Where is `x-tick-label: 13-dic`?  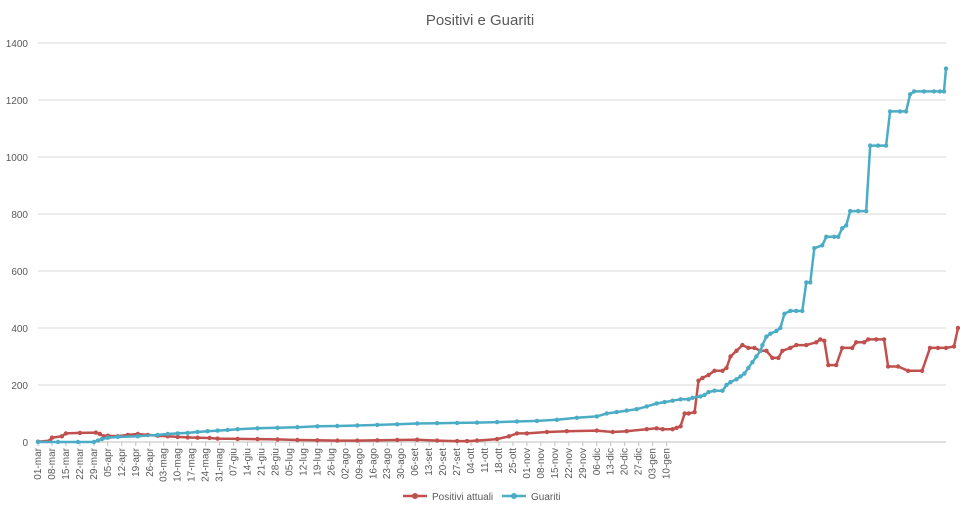
x-tick-label: 13-dic is located at coordinates (611, 461).